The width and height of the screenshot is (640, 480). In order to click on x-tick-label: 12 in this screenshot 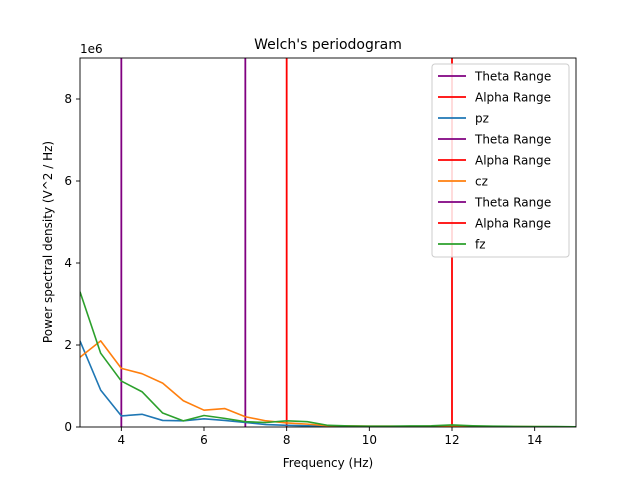, I will do `click(451, 440)`.